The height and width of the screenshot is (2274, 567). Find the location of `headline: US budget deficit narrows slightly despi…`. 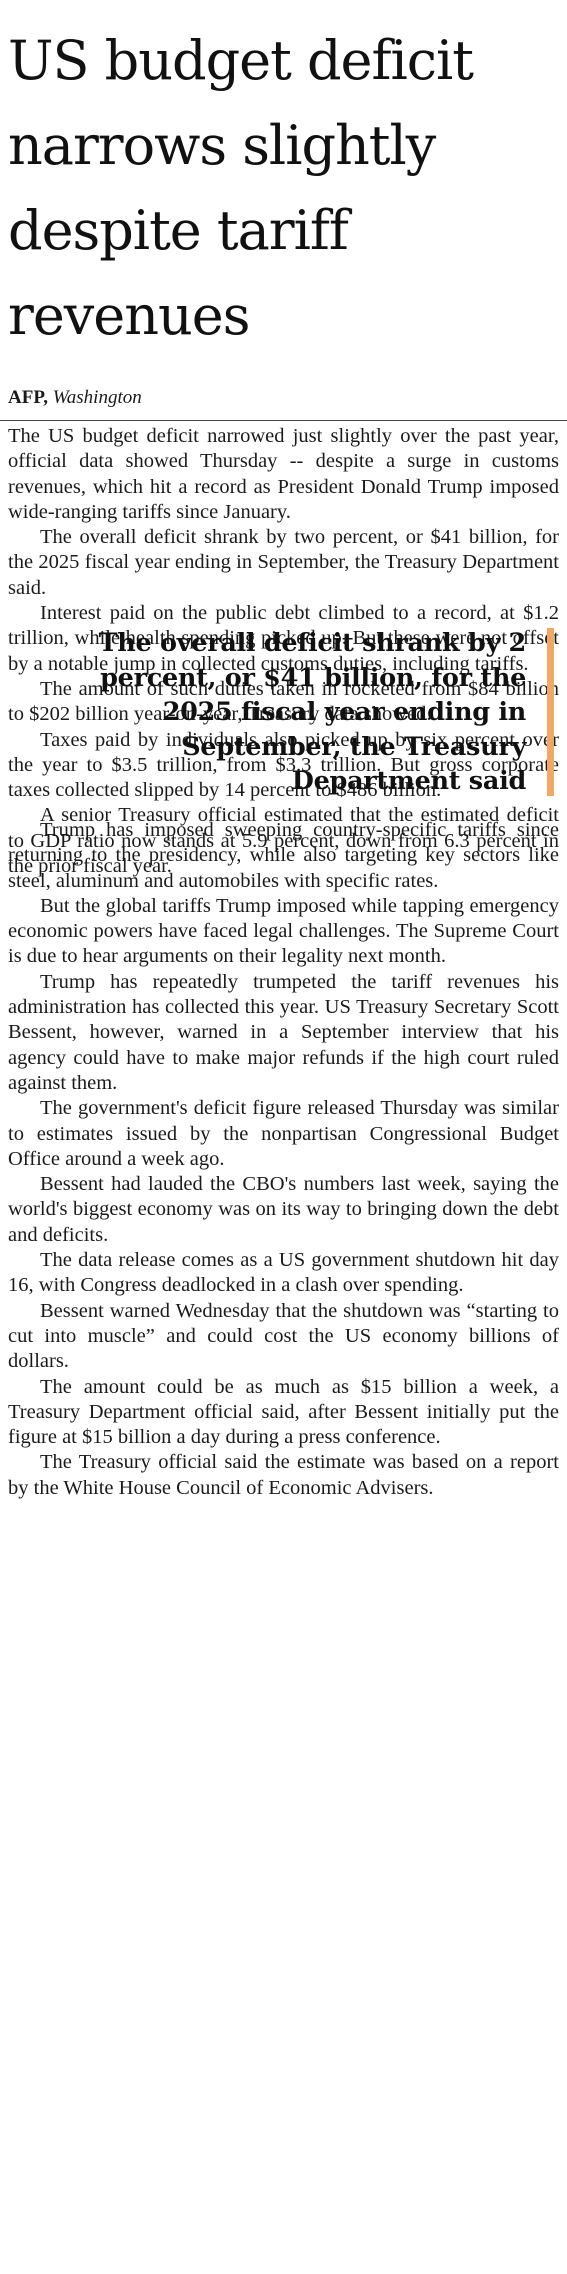

headline: US budget deficit narrows slightly despi… is located at coordinates (241, 188).